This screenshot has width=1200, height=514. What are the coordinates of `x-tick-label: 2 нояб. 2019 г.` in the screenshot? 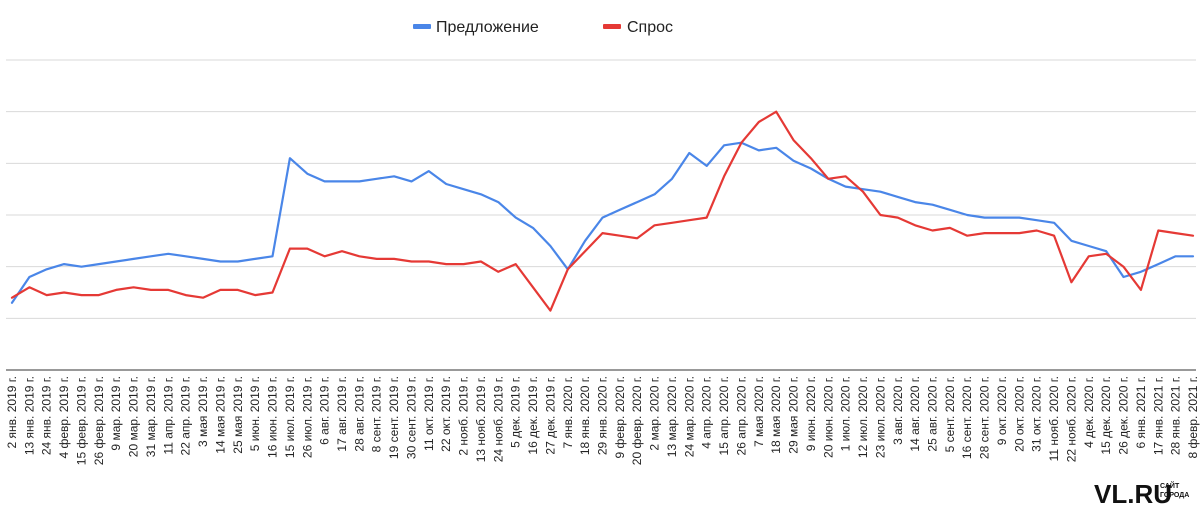 It's located at (464, 416).